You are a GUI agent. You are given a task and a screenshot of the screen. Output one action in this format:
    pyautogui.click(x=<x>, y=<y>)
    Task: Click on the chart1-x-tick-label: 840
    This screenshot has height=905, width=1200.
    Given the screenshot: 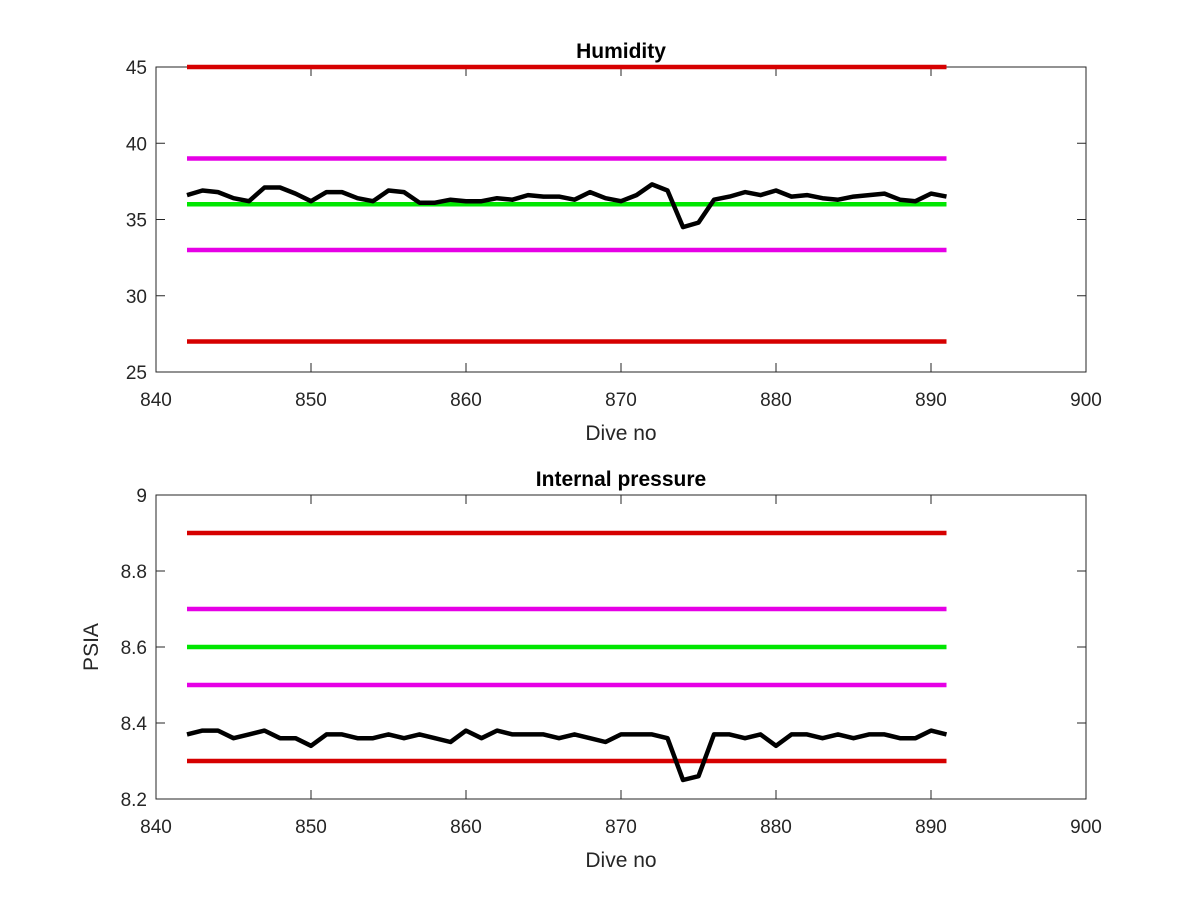 What is the action you would take?
    pyautogui.click(x=156, y=400)
    